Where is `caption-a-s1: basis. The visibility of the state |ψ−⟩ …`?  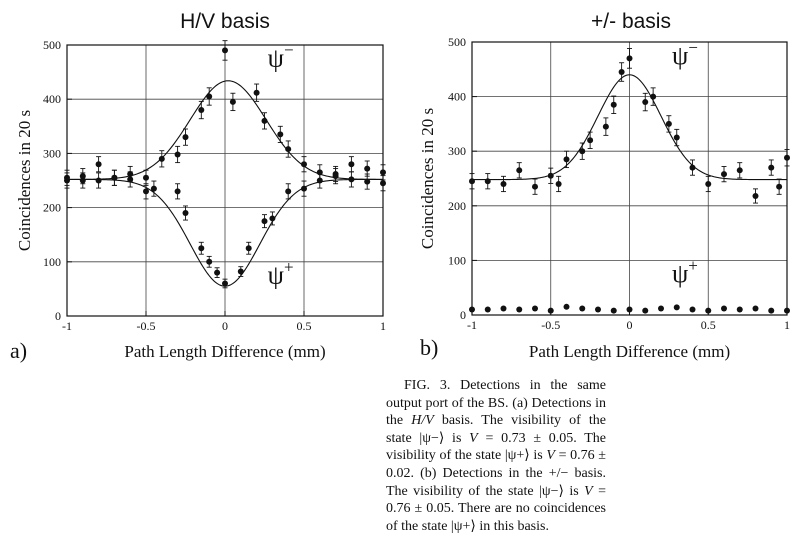
caption-a-s1: basis. The visibility of the state |ψ−⟩ … is located at coordinates (496, 429).